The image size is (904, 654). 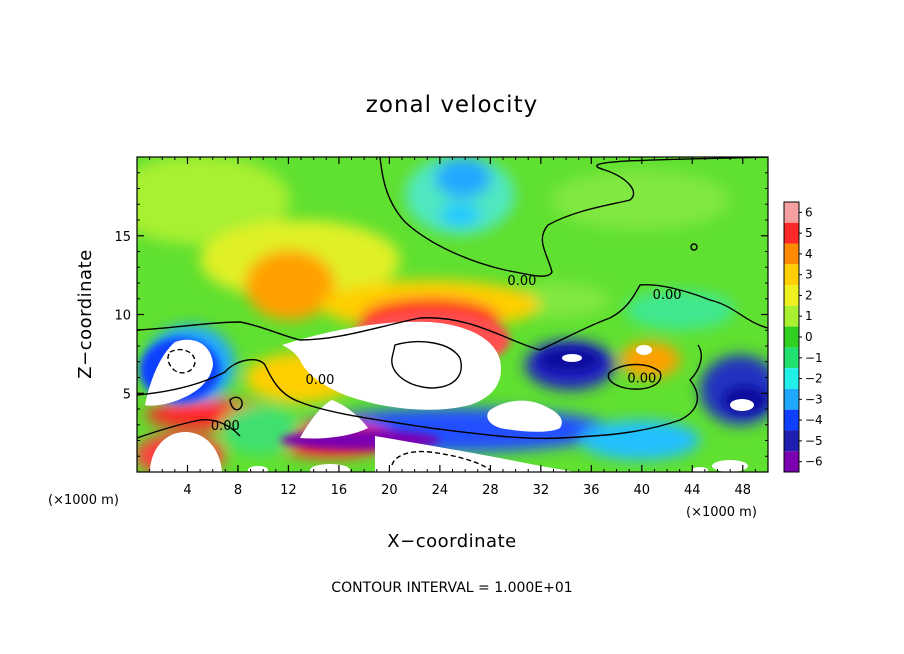 What do you see at coordinates (721, 512) in the screenshot?
I see `x-unit-right: (×1000 m)` at bounding box center [721, 512].